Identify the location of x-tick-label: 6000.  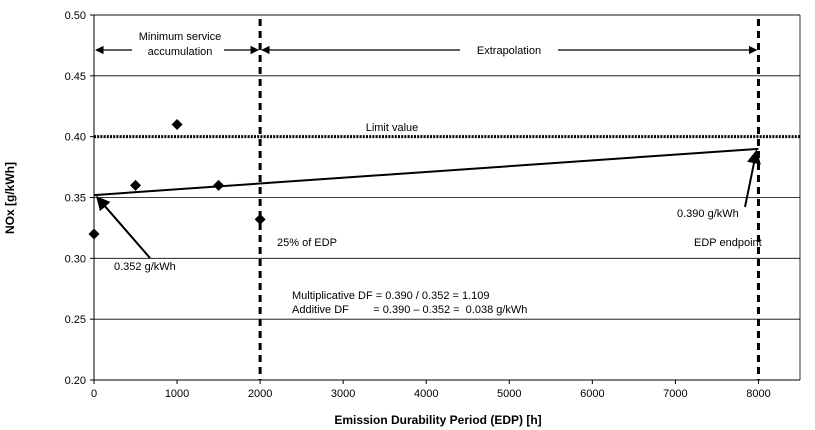
(592, 394).